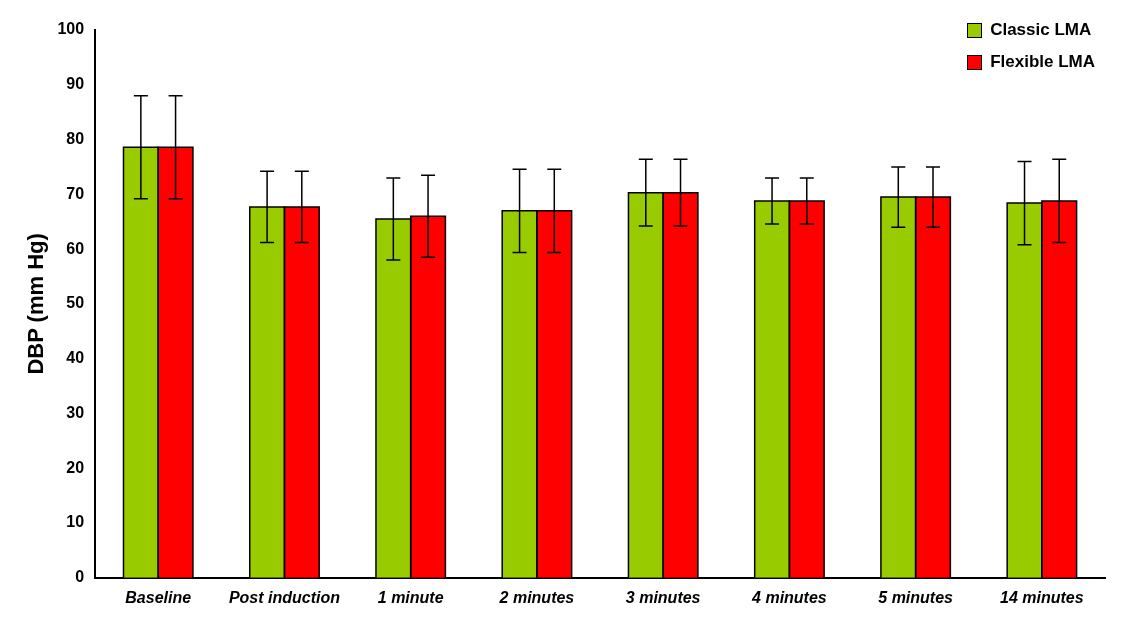 The image size is (1145, 631). I want to click on y-tick-label: 40, so click(75, 358).